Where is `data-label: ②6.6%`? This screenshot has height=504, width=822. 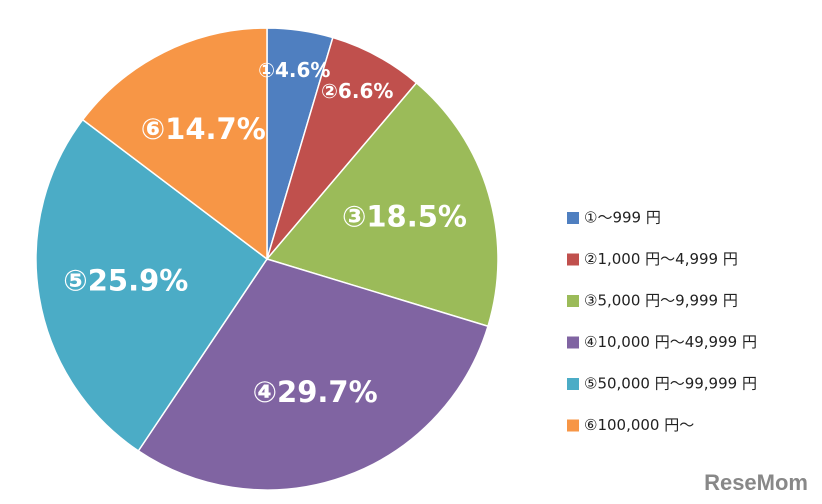 data-label: ②6.6% is located at coordinates (357, 91).